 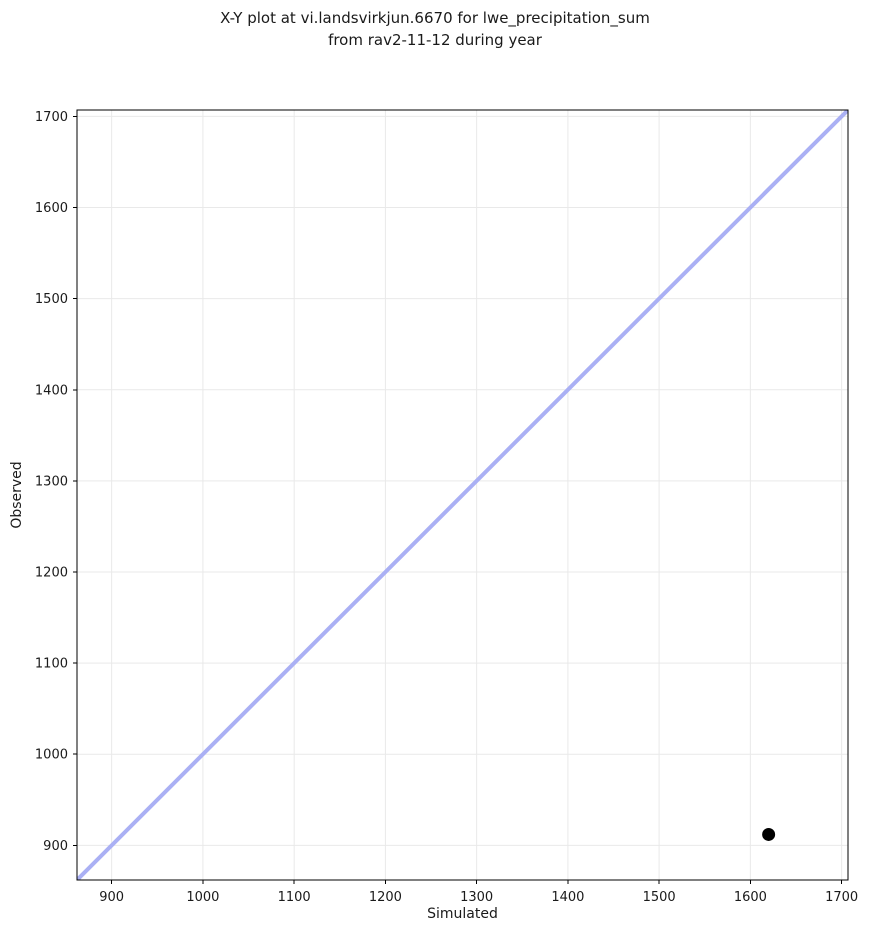 What do you see at coordinates (385, 897) in the screenshot?
I see `x-tick-label: 1200` at bounding box center [385, 897].